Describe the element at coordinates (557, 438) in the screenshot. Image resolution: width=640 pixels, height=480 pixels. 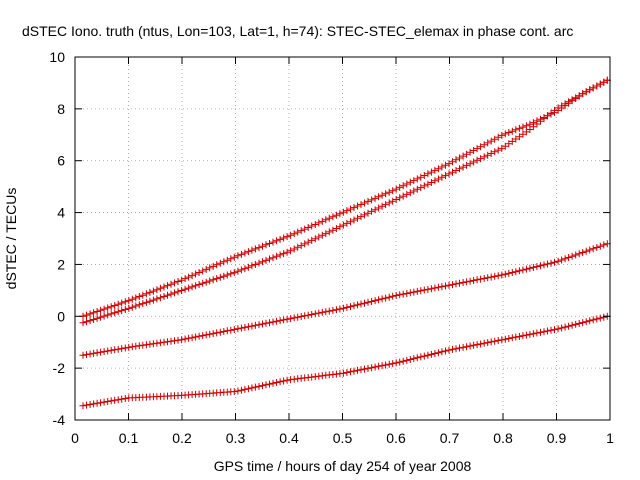
I see `x-tick-label: 0.9` at that location.